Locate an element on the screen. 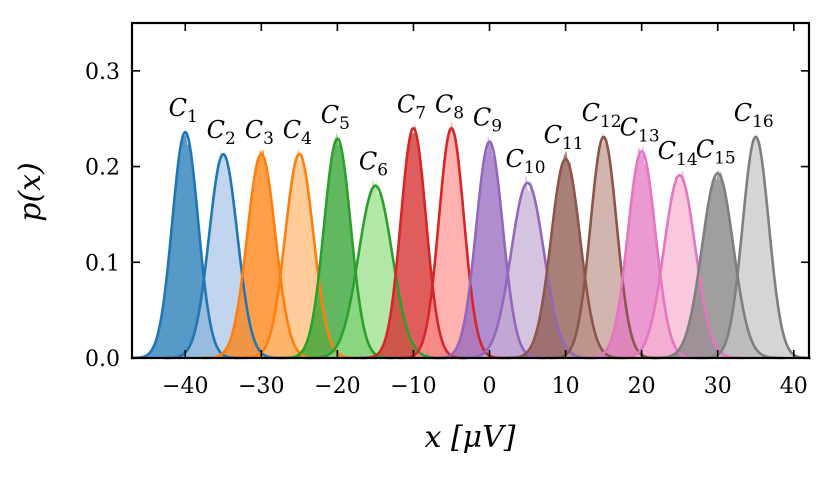  curve-c14 is located at coordinates (680, 266).